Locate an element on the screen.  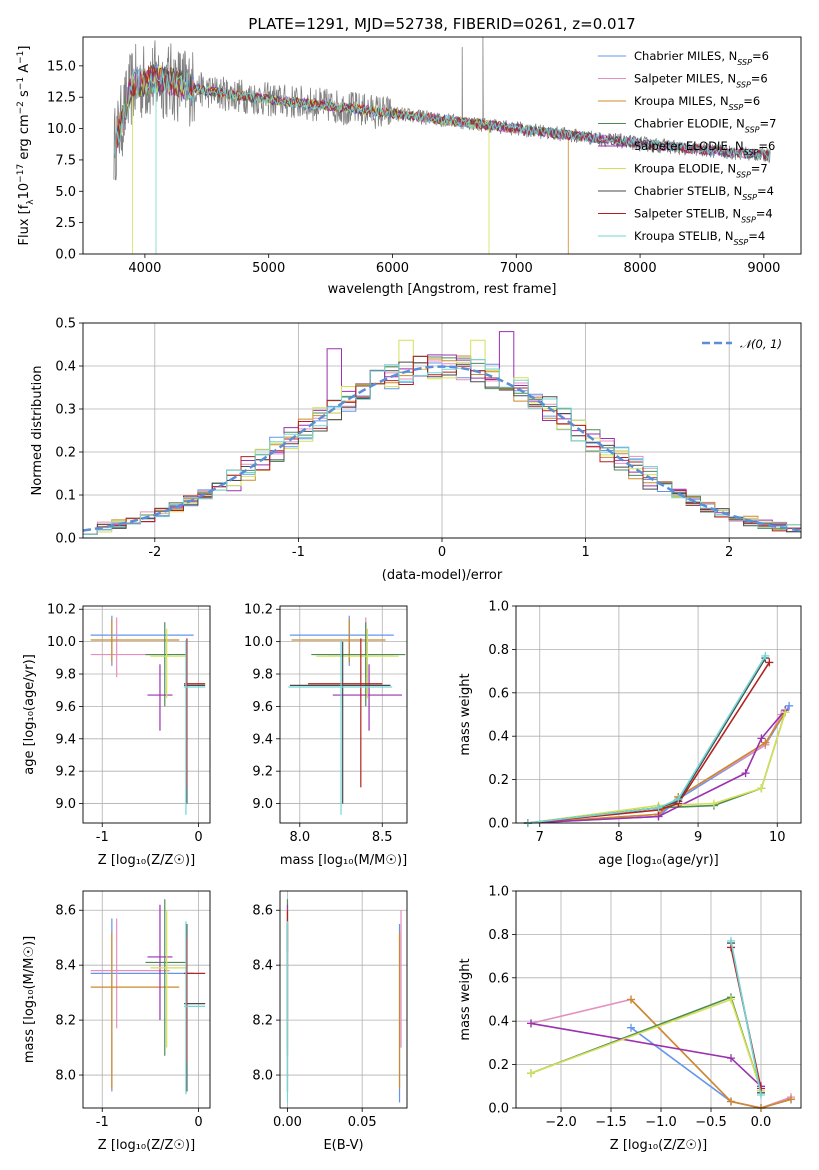
x-tick-label: 0.00 is located at coordinates (287, 1122).